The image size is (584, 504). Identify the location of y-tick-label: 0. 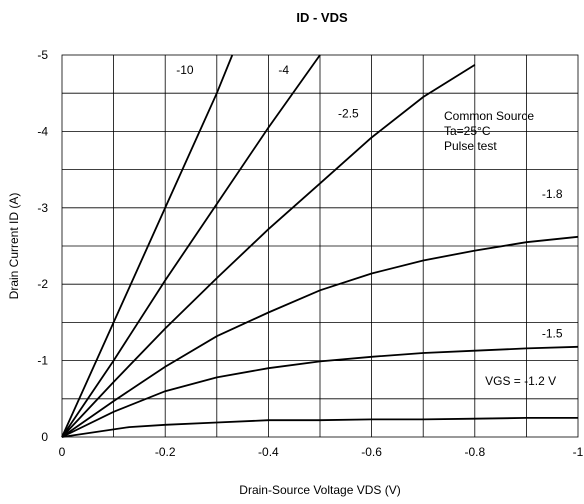
(44, 437).